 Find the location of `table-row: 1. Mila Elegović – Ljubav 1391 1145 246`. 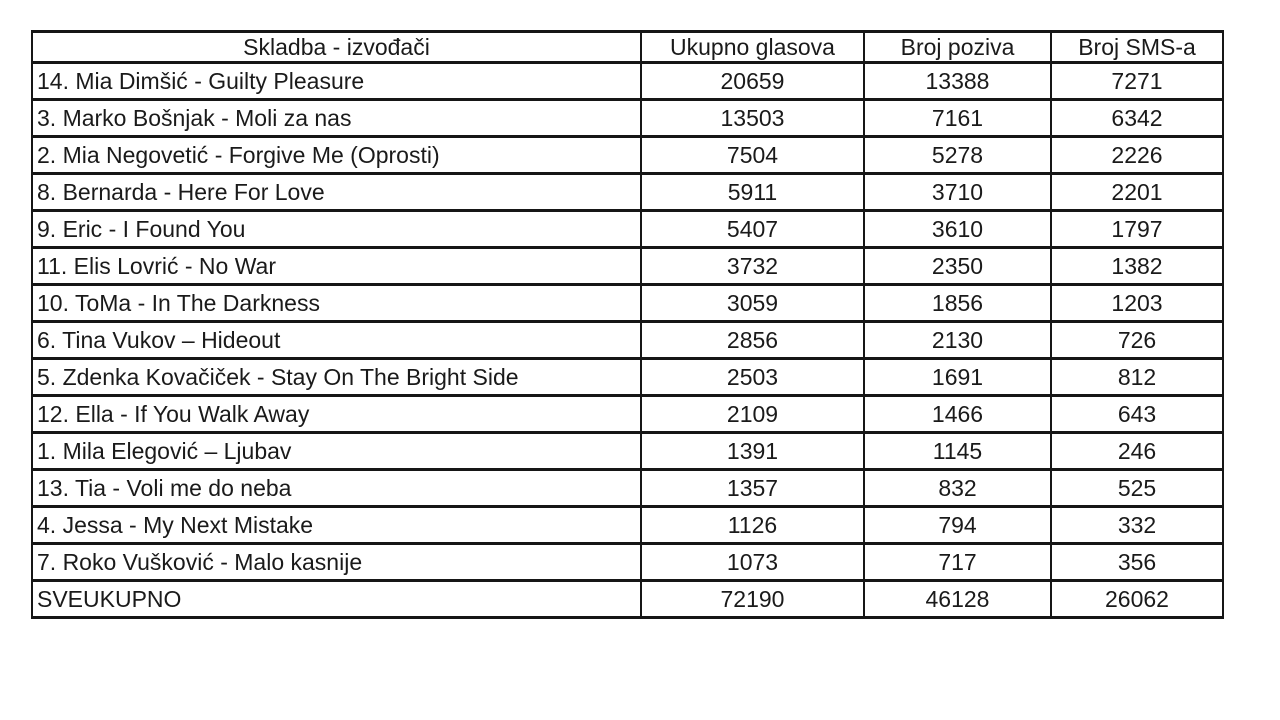

table-row: 1. Mila Elegović – Ljubav 1391 1145 246 is located at coordinates (627, 451).